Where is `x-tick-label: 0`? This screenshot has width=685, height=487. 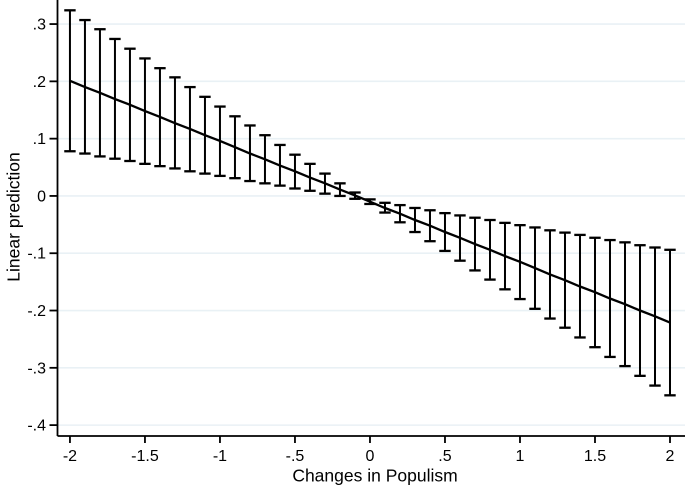
x-tick-label: 0 is located at coordinates (370, 456).